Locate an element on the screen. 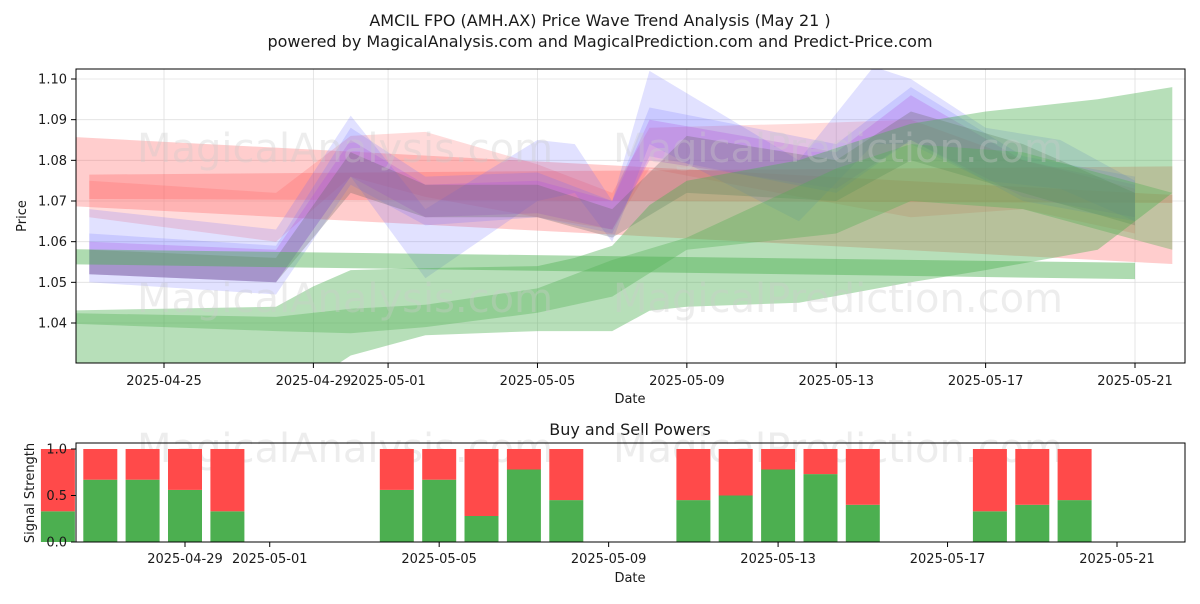  price-x-axis-label: Date is located at coordinates (629, 399).